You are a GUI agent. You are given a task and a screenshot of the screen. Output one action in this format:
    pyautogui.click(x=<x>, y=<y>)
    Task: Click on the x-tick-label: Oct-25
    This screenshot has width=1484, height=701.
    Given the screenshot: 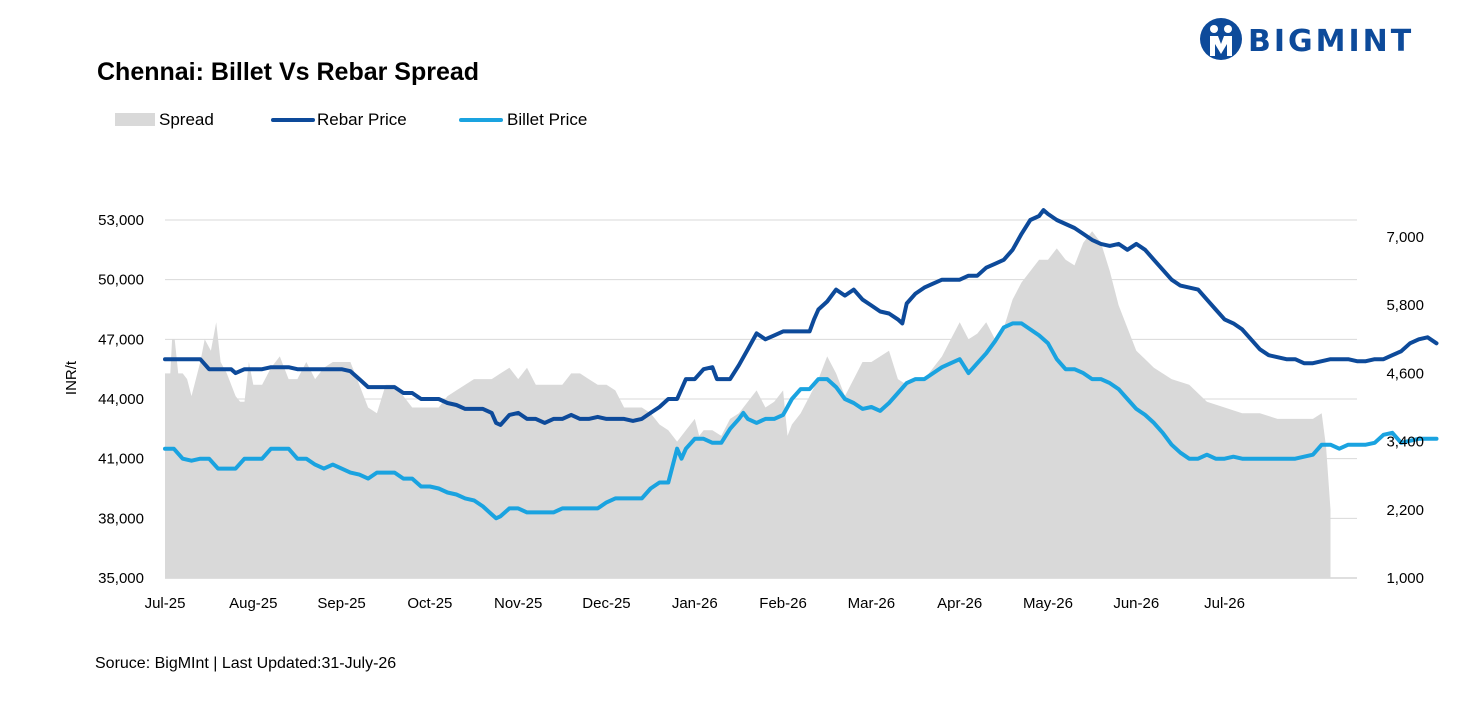 What is the action you would take?
    pyautogui.click(x=429, y=603)
    